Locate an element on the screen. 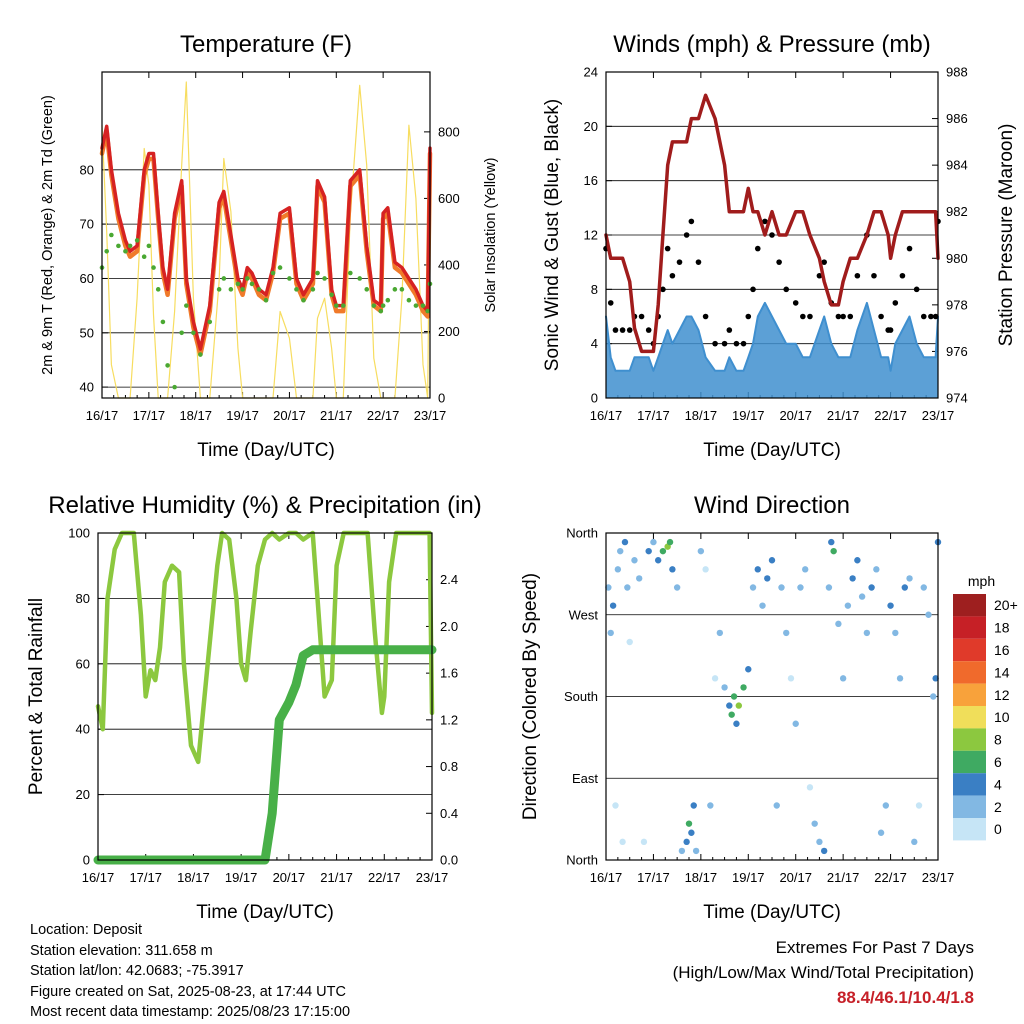 The width and height of the screenshot is (1024, 1024). y2-axis-label-0: Solar Insolation (Yellow) is located at coordinates (491, 234).